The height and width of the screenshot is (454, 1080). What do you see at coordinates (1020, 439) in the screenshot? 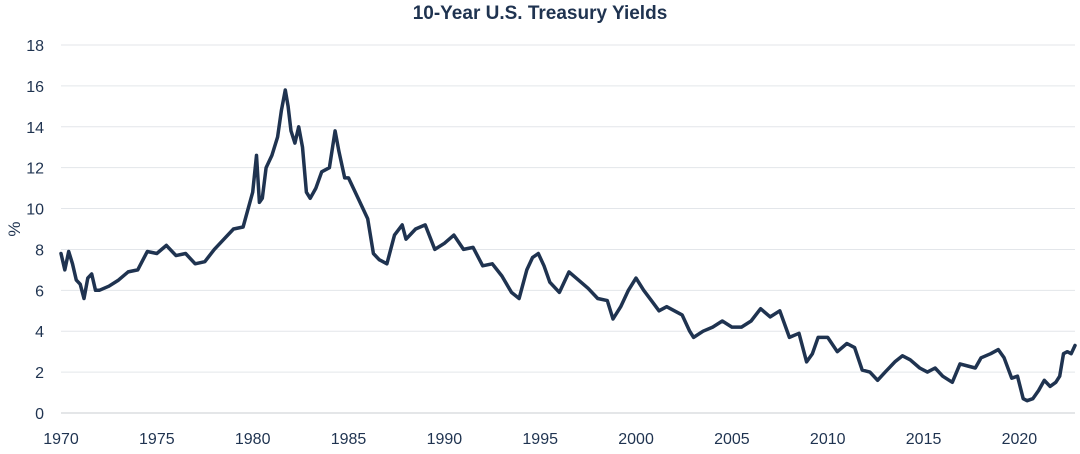
I see `x-tick-label: 2020` at bounding box center [1020, 439].